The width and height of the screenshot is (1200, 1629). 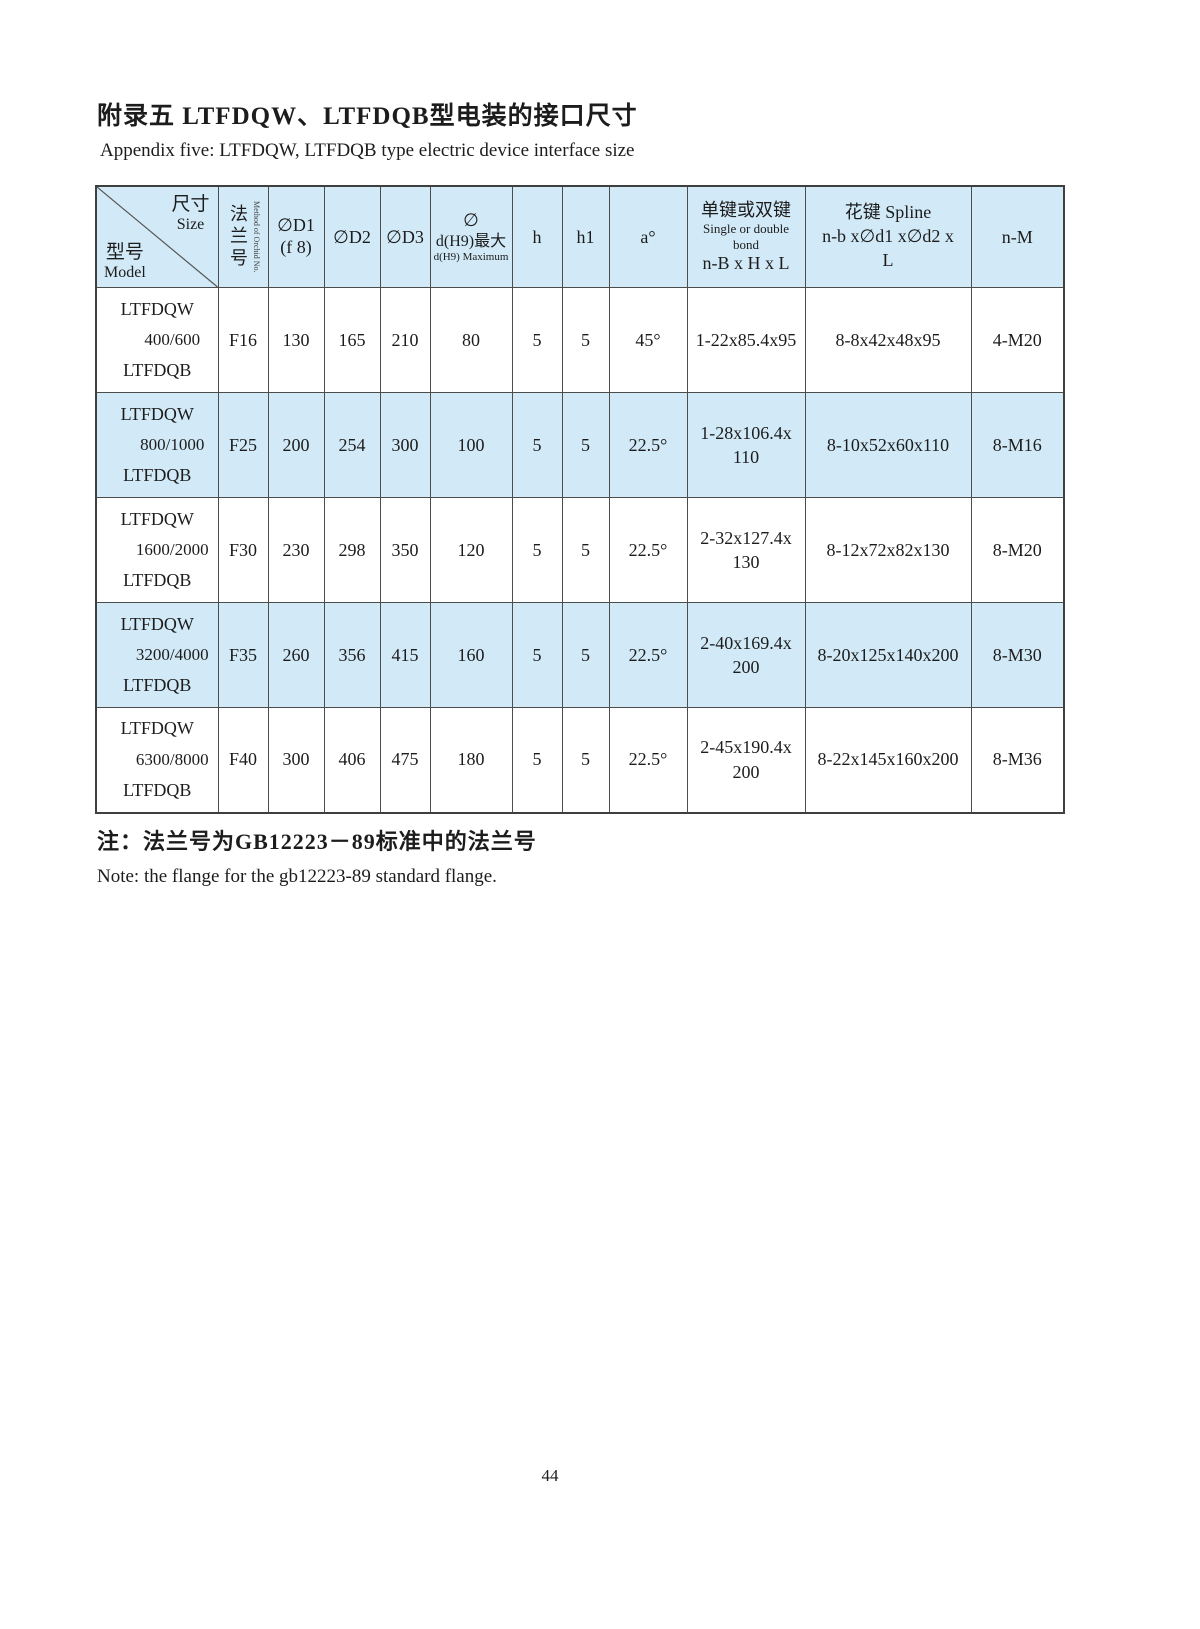 What do you see at coordinates (1017, 445) in the screenshot?
I see `cell-nm: 8-M16` at bounding box center [1017, 445].